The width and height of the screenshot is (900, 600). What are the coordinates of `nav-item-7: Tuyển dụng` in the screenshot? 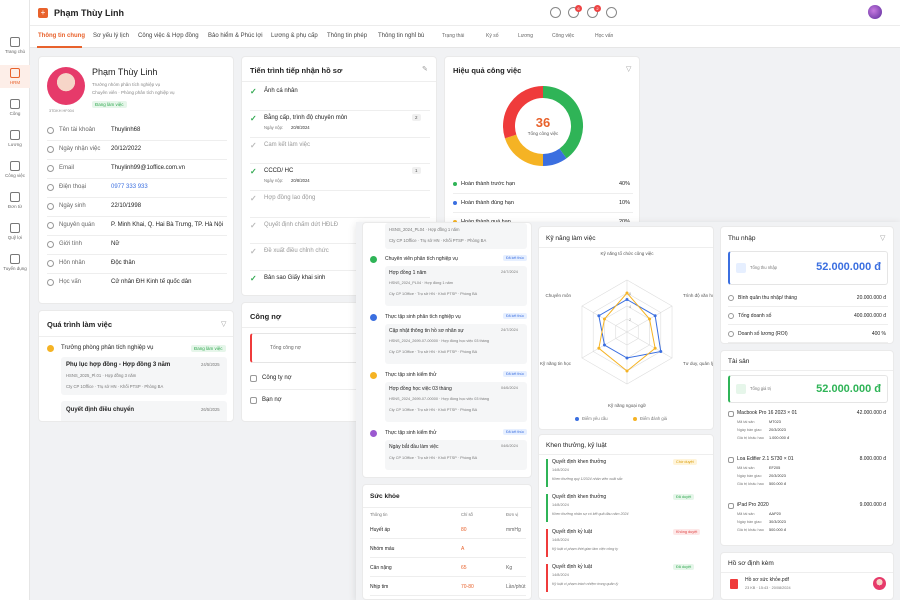 It's located at (15, 262).